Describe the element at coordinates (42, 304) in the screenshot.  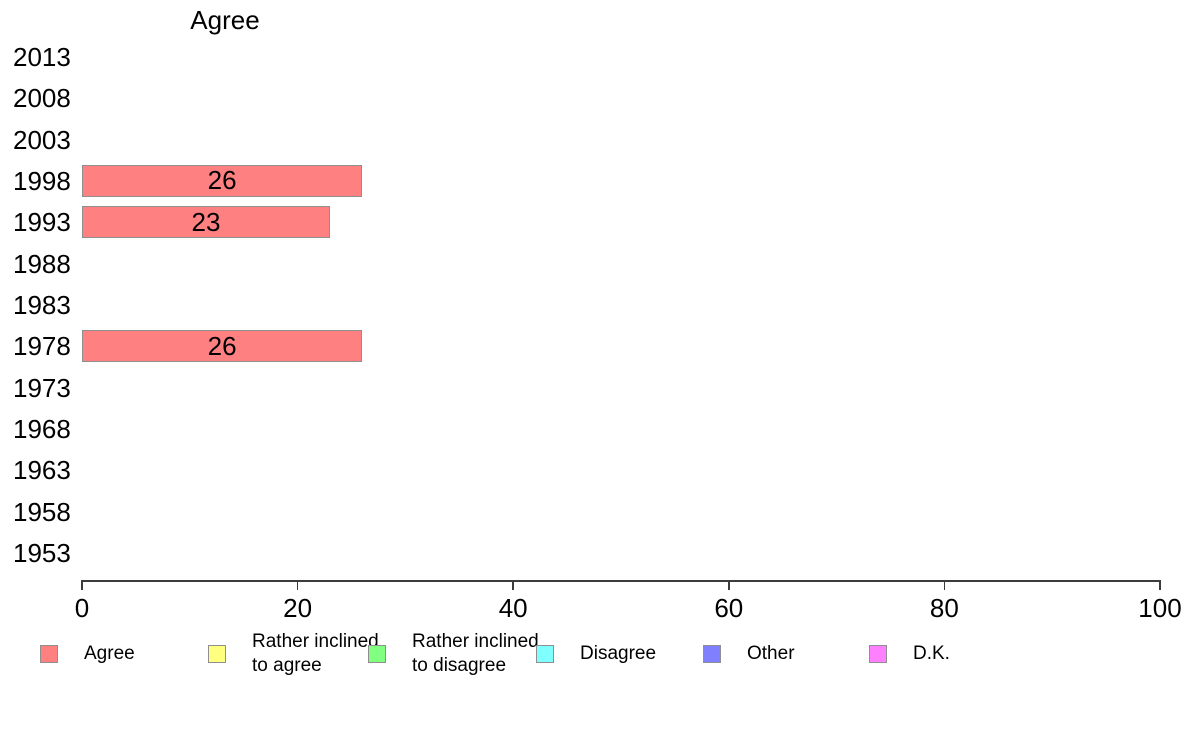
I see `y-axis-label: 1983` at that location.